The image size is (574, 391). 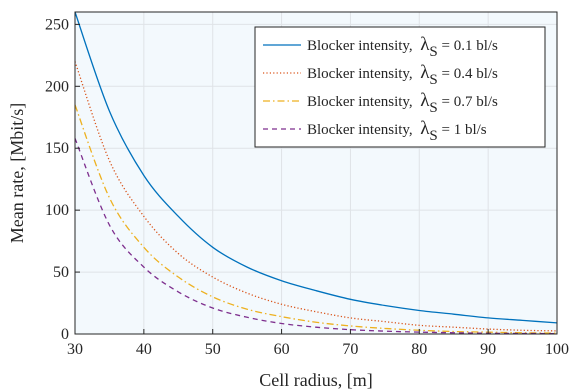 I want to click on y-axis-title: Mean rate, [Mbit/s], so click(x=17, y=173).